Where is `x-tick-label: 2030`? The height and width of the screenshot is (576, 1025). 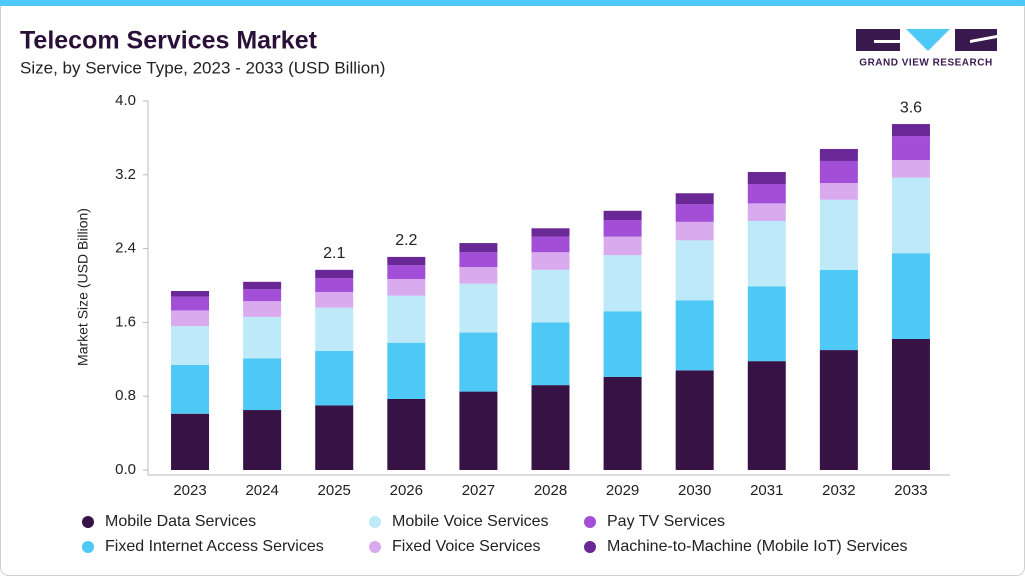 x-tick-label: 2030 is located at coordinates (694, 490).